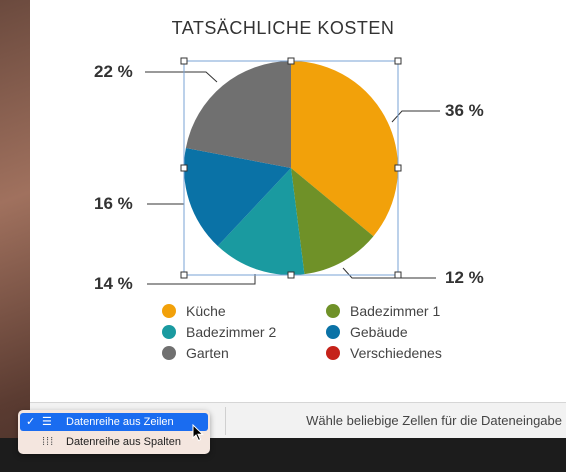 This screenshot has width=566, height=472. I want to click on menu-item-series-from-rows: ✓ ☰ Datenreihe aus Zeilen, so click(114, 422).